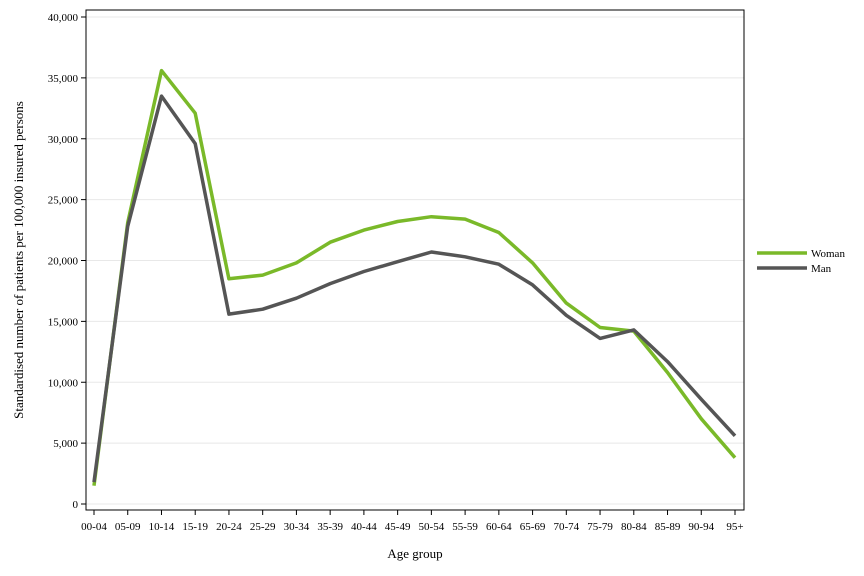  What do you see at coordinates (128, 527) in the screenshot?
I see `x-tick-label: 05-09` at bounding box center [128, 527].